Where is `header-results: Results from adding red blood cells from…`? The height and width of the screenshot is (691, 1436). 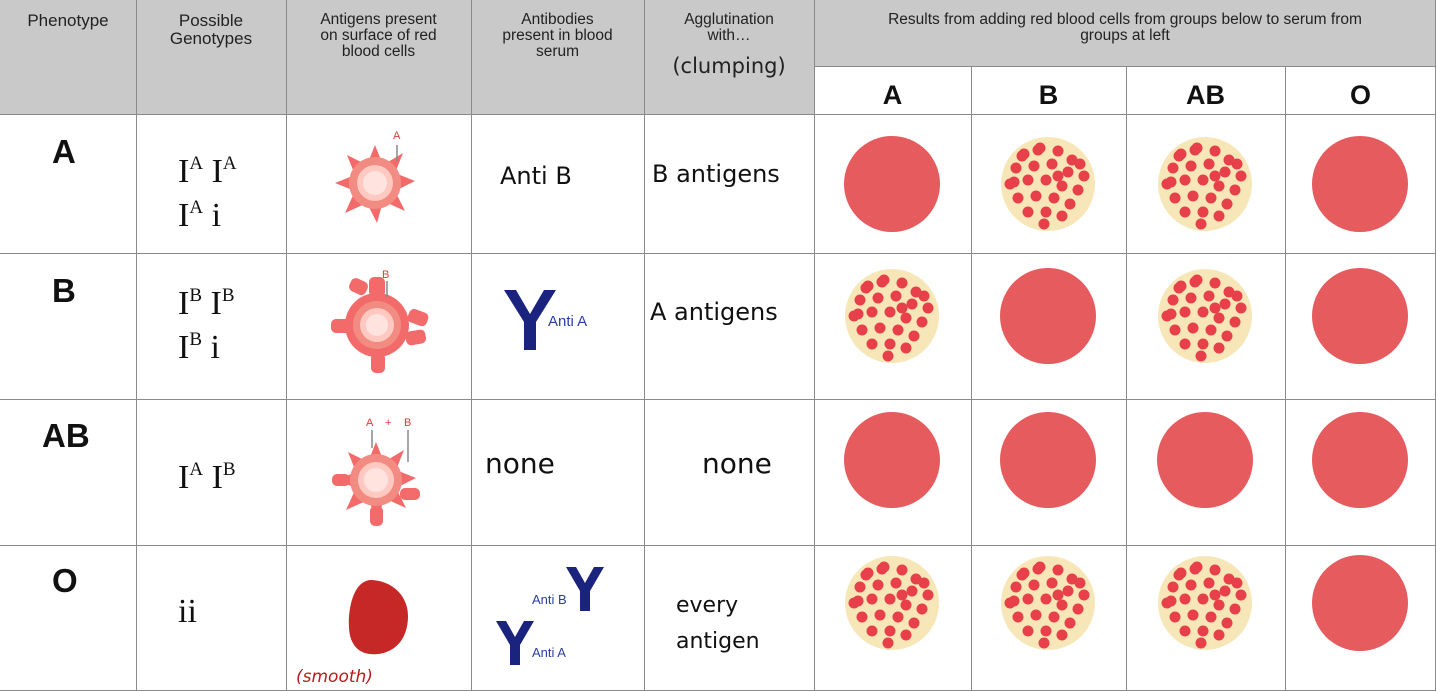 header-results: Results from adding red blood cells from… is located at coordinates (1125, 33).